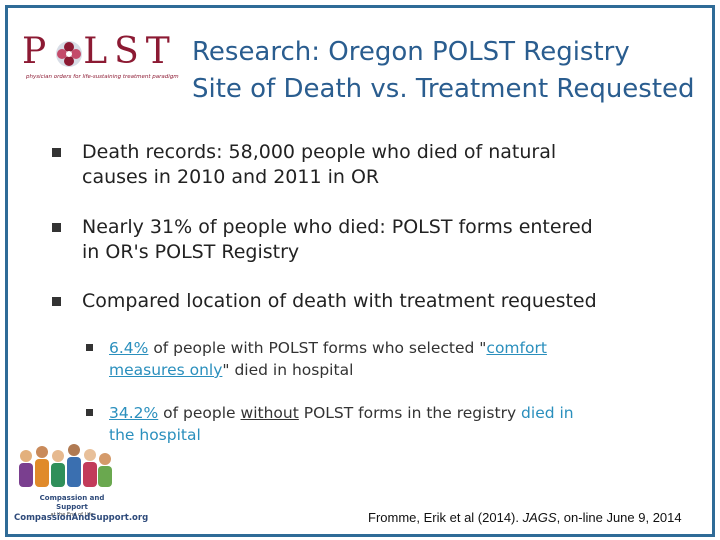  Describe the element at coordinates (547, 413) in the screenshot. I see `died-in-text: died in` at that location.